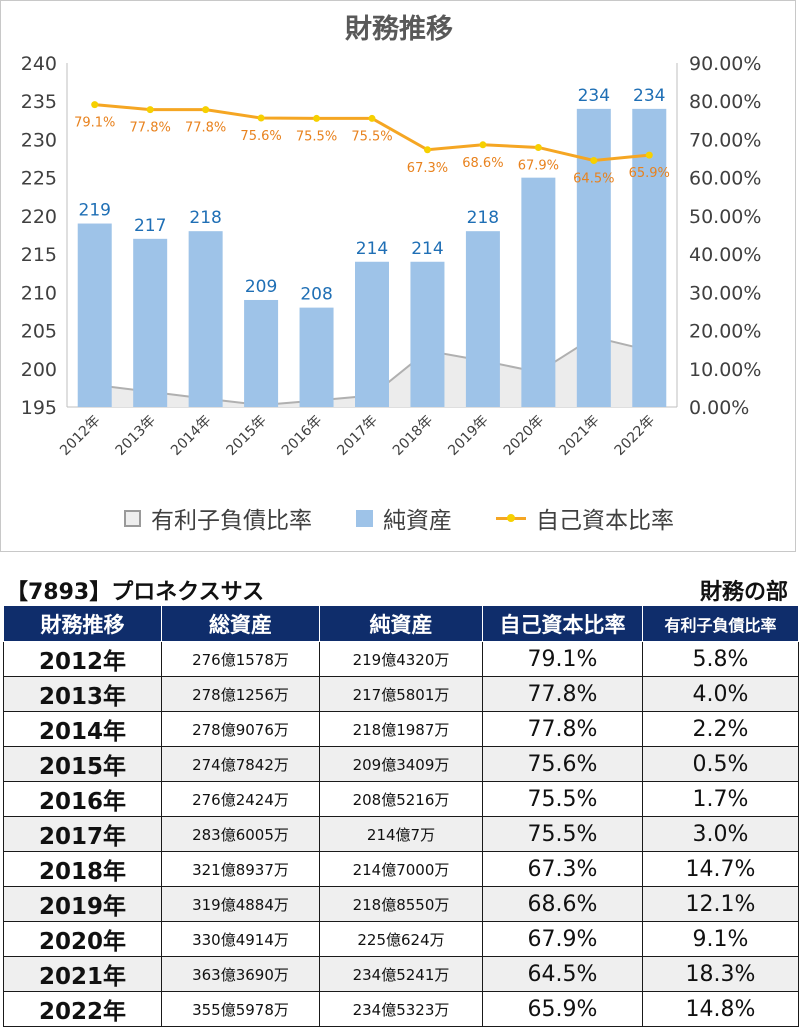 This screenshot has height=1027, width=800. Describe the element at coordinates (562, 974) in the screenshot. I see `row-equity-ratio: 64.5%` at that location.